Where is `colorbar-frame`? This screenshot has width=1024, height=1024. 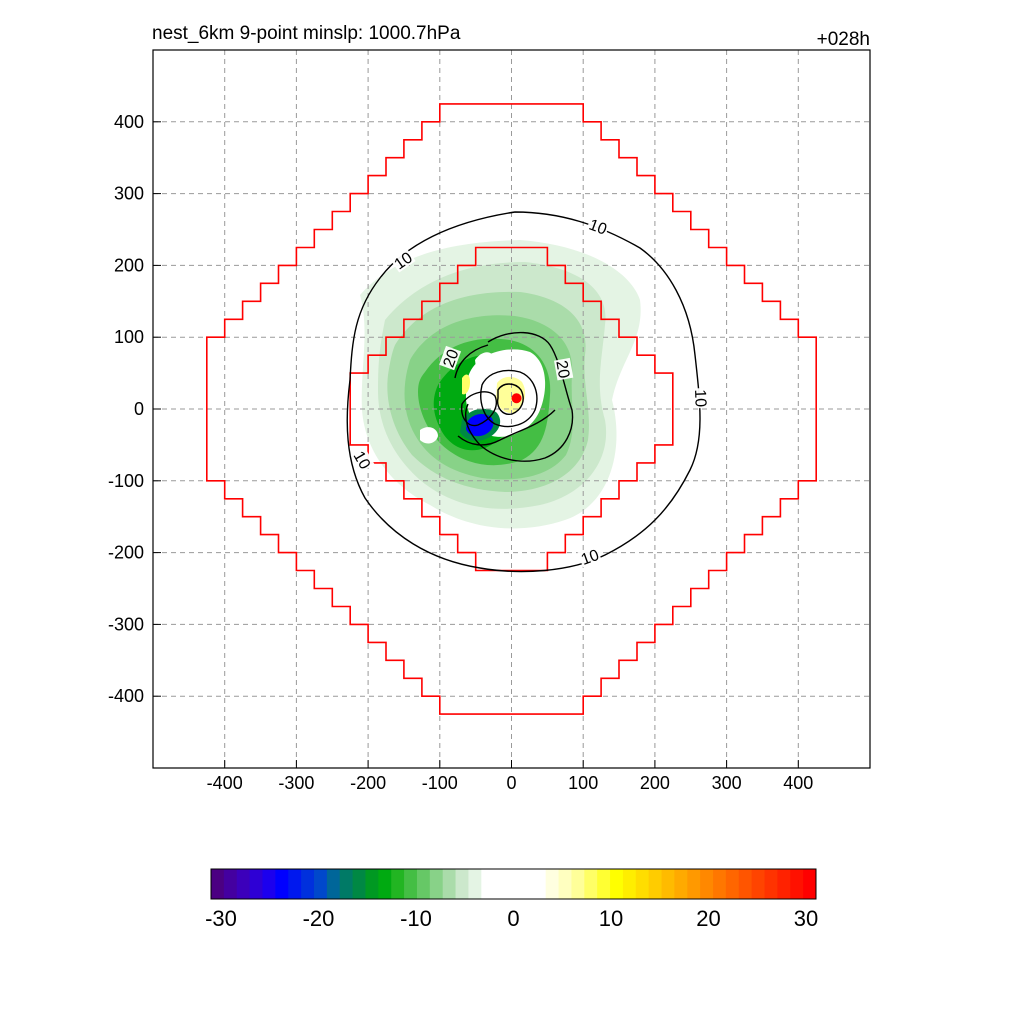
colorbar-frame is located at coordinates (513, 884).